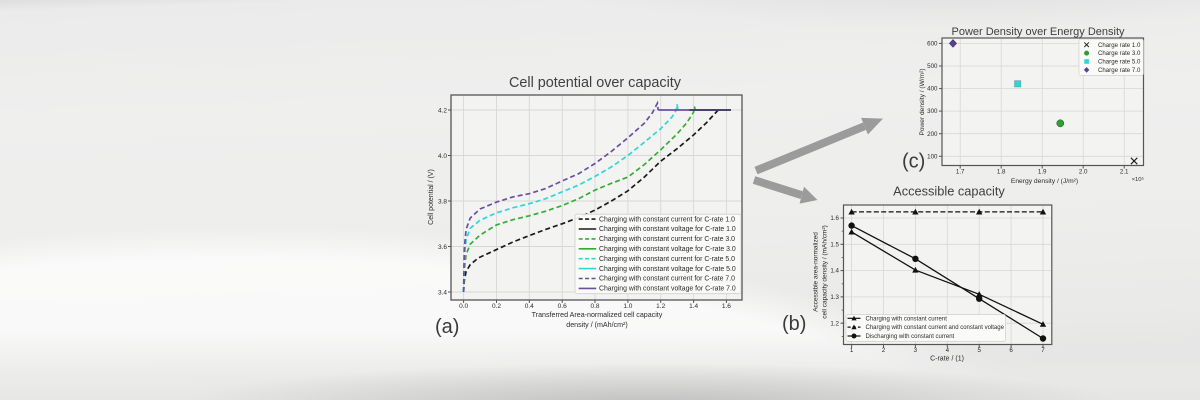  I want to click on svg-text: 4.2, so click(442, 110).